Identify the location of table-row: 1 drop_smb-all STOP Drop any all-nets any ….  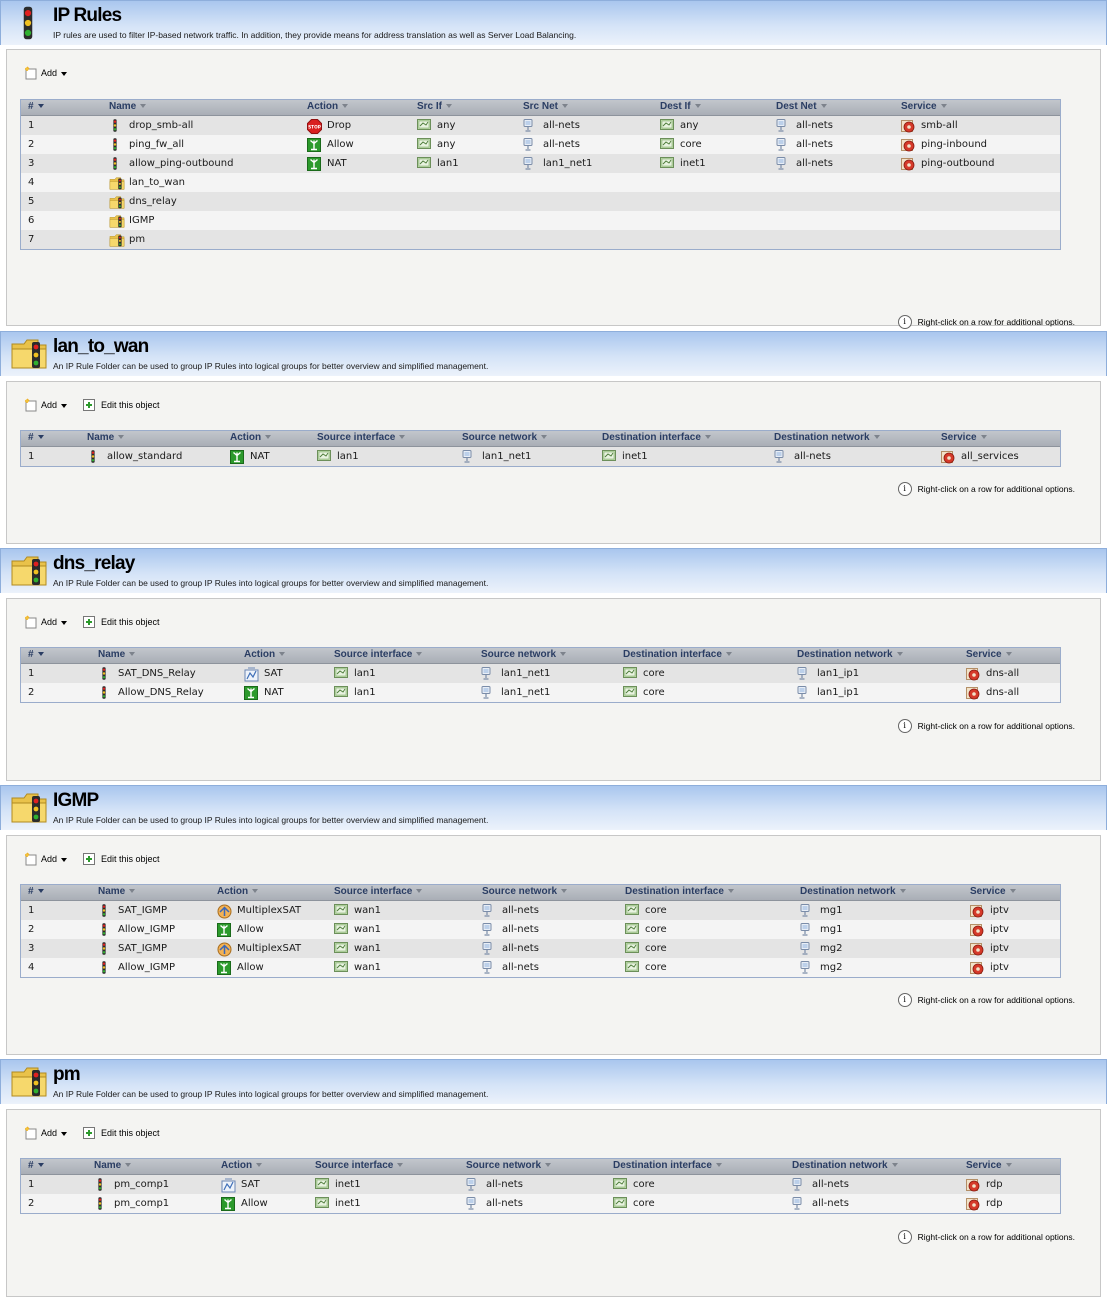
(540, 125).